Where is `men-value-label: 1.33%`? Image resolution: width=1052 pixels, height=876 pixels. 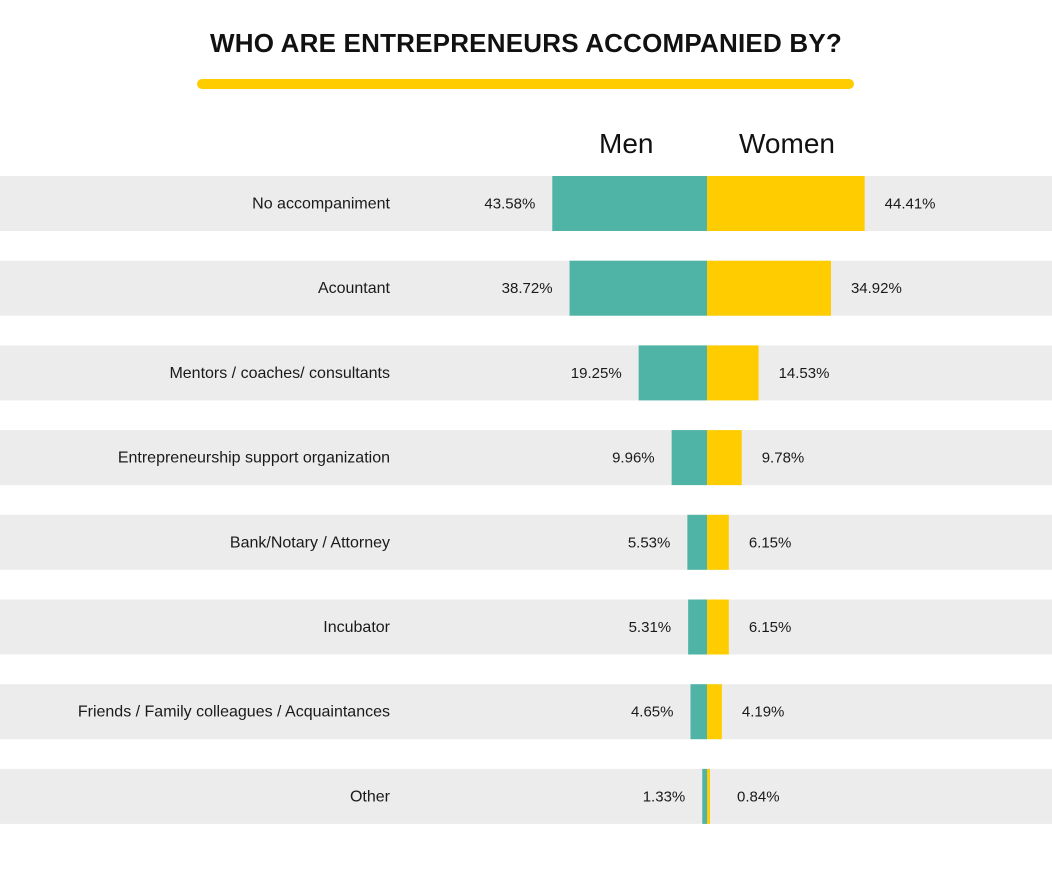
men-value-label: 1.33% is located at coordinates (664, 796).